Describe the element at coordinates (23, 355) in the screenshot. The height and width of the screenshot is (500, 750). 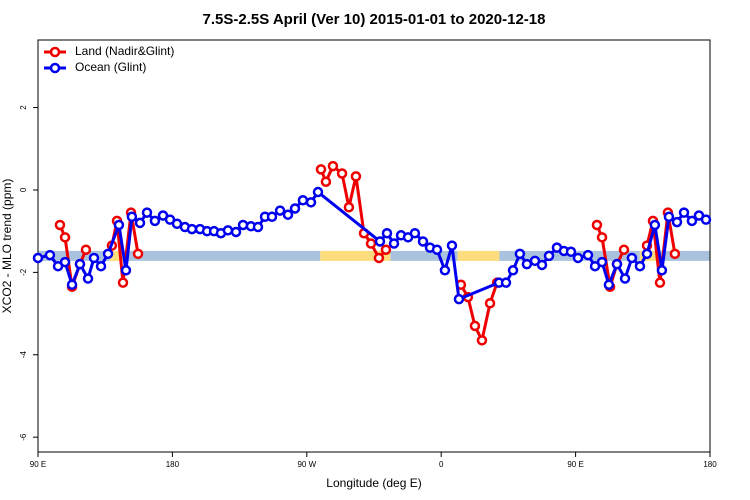
I see `y-tick-label: -4` at that location.